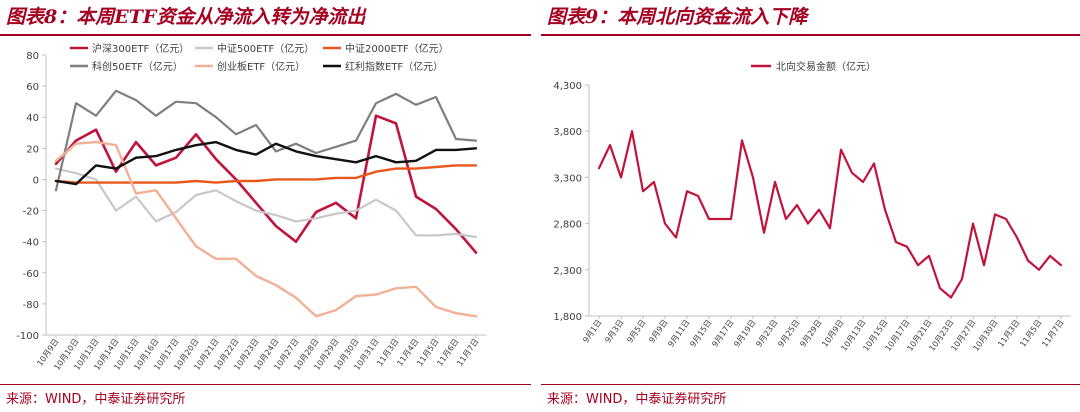  I want to click on y-tick-label: -100, so click(27, 336).